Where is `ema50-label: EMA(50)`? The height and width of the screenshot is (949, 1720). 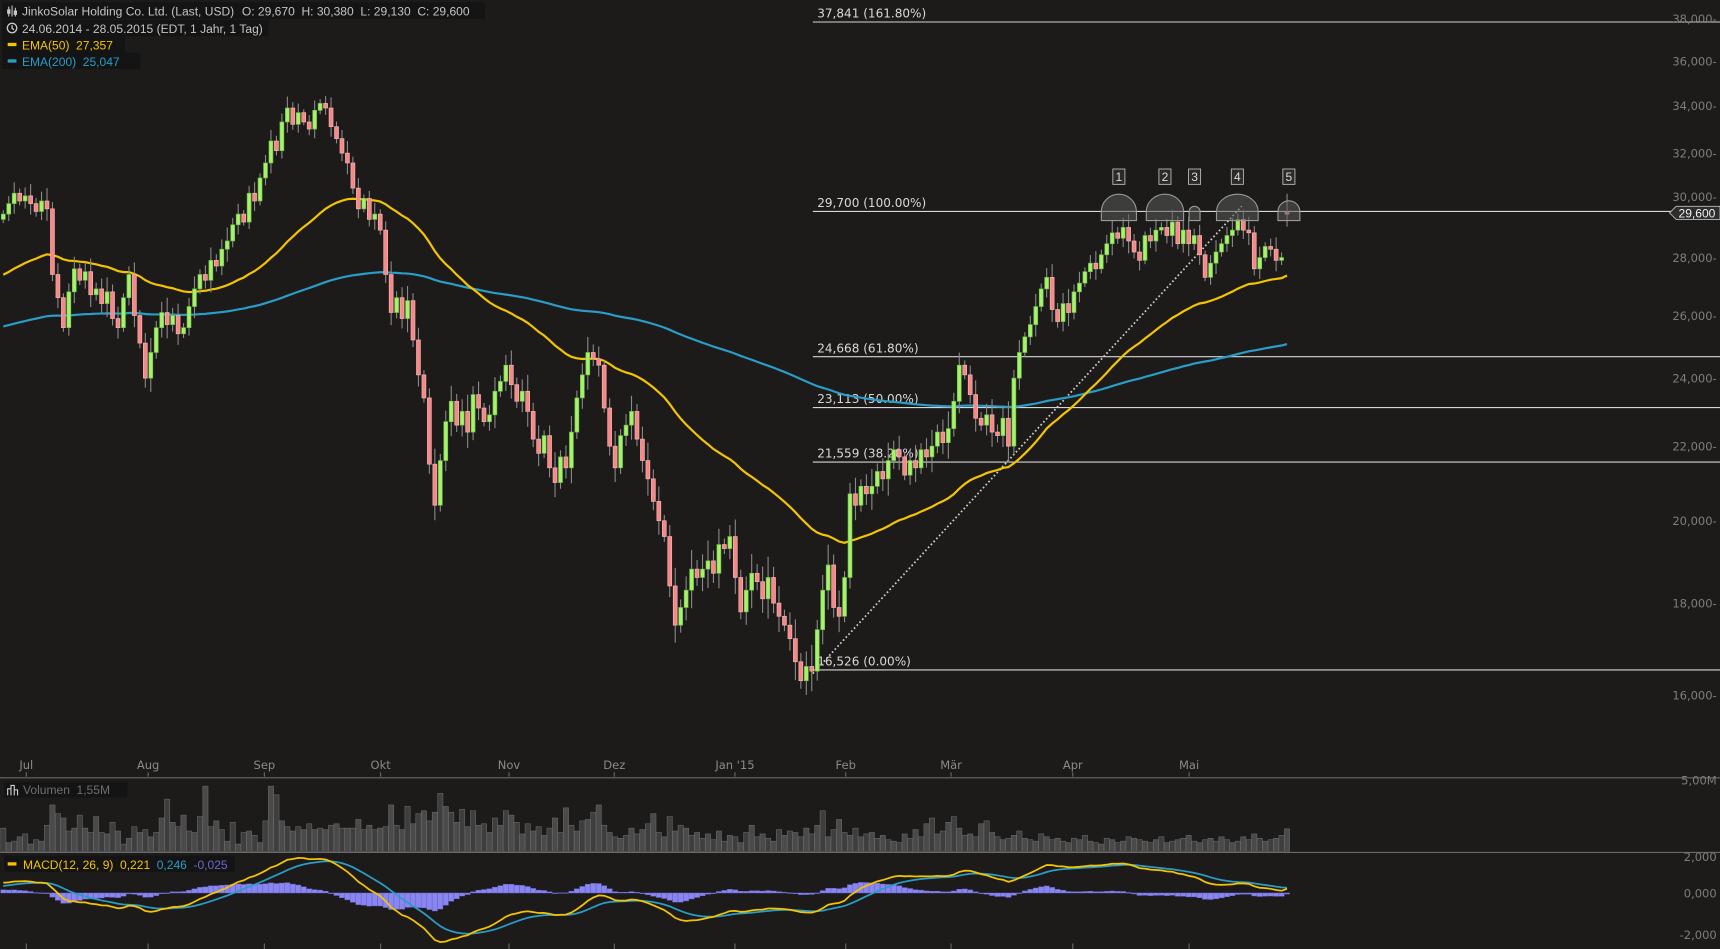
ema50-label: EMA(50) is located at coordinates (46, 45).